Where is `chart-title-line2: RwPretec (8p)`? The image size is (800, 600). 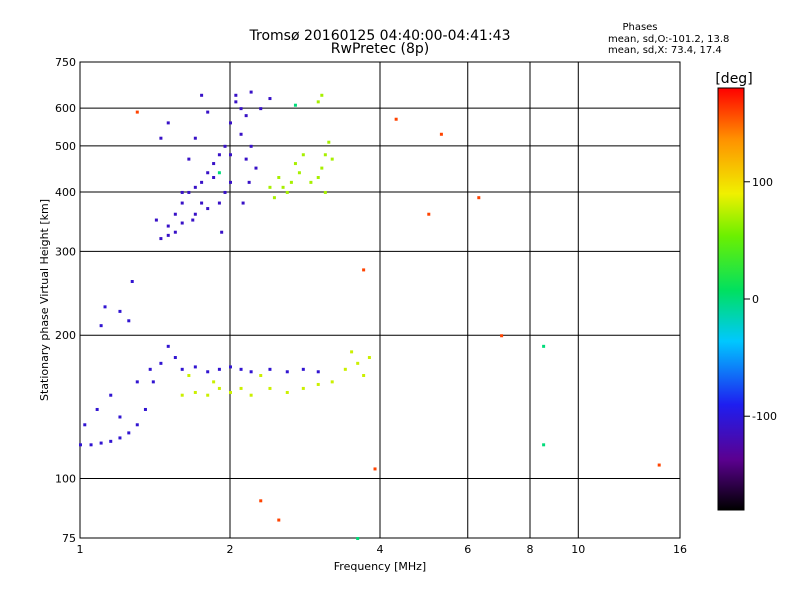
chart-title-line2: RwPretec (8p) is located at coordinates (380, 49).